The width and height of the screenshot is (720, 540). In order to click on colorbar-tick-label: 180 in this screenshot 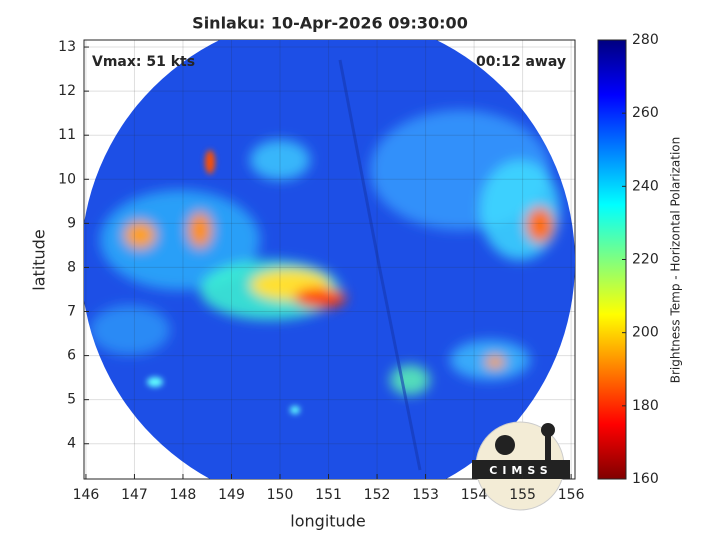, I will do `click(645, 406)`.